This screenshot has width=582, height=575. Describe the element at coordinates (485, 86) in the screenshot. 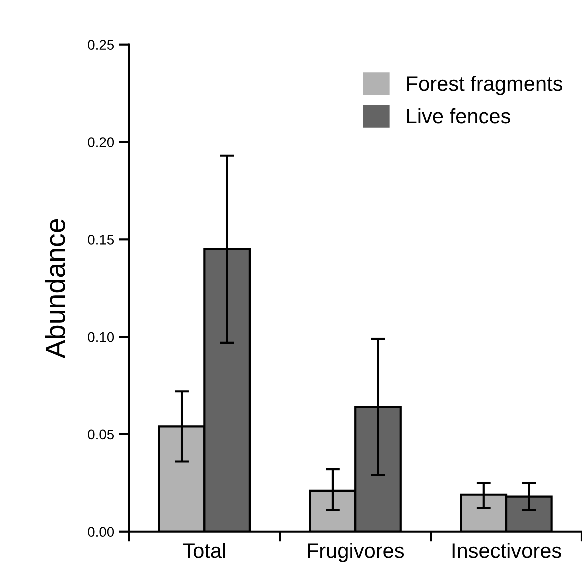

I see `legend-label: Forest fragments` at that location.